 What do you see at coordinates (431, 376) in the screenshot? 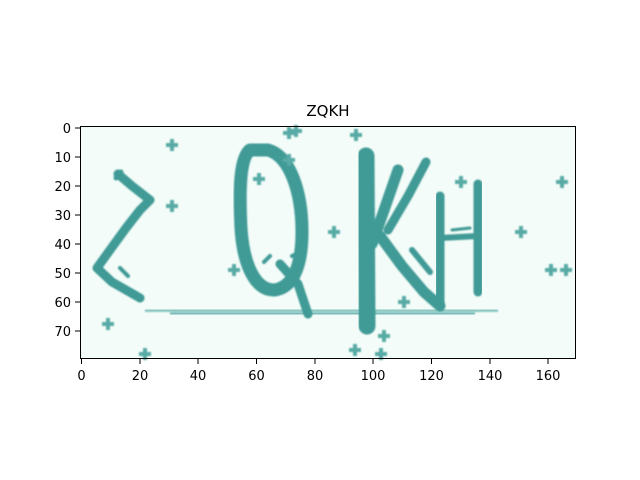
I see `x-tick-label: 120` at bounding box center [431, 376].